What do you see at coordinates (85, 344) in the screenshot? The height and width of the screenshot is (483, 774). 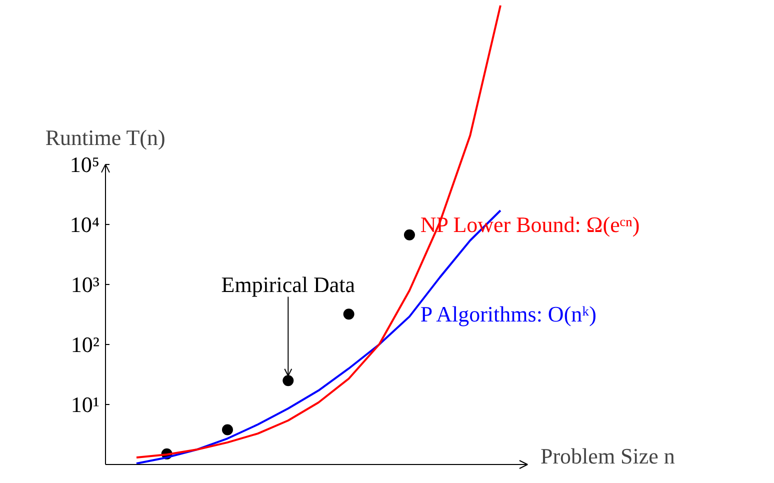 I see `y-tick-label: 10²` at bounding box center [85, 344].